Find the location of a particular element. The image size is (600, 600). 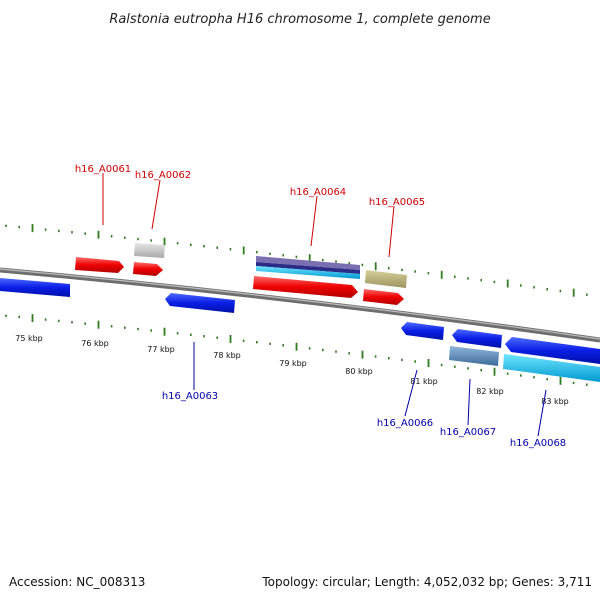

gene-label-h16-a0067: h16_A0067 is located at coordinates (468, 432).